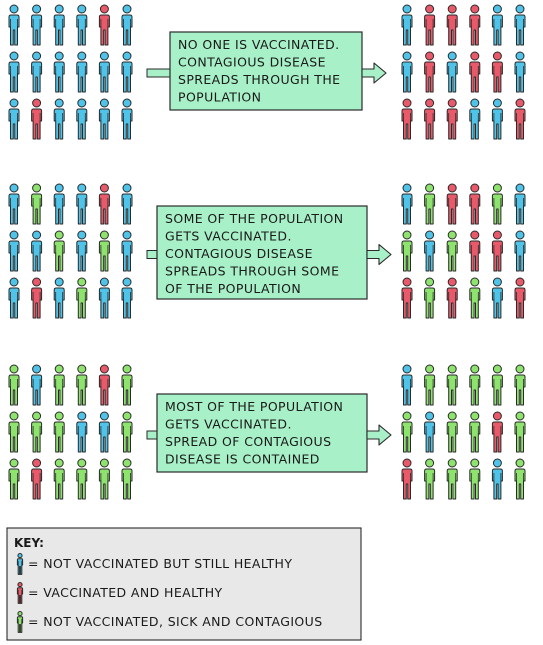 The image size is (543, 645). Describe the element at coordinates (242, 459) in the screenshot. I see `description-line: DISEASE IS CONTAINED` at that location.